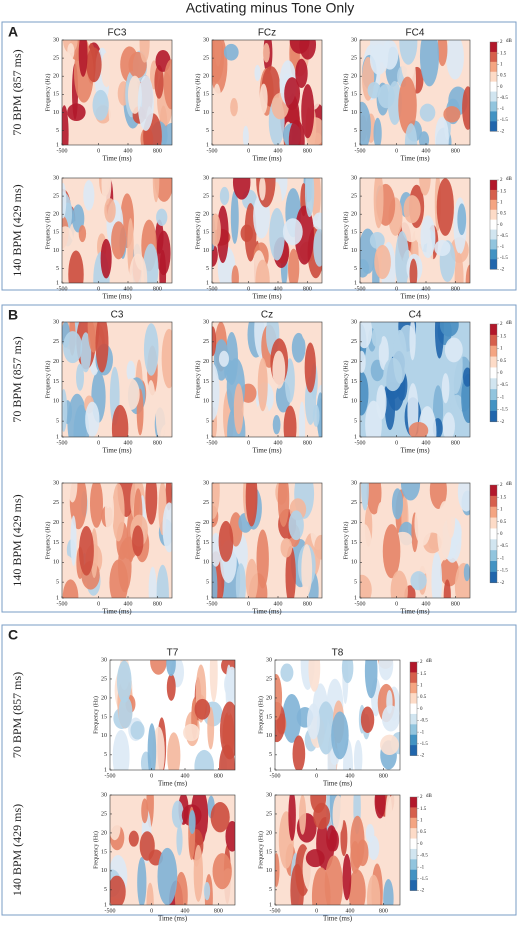  What do you see at coordinates (206, 95) in the screenshot?
I see `y-tick-label: 15` at bounding box center [206, 95].